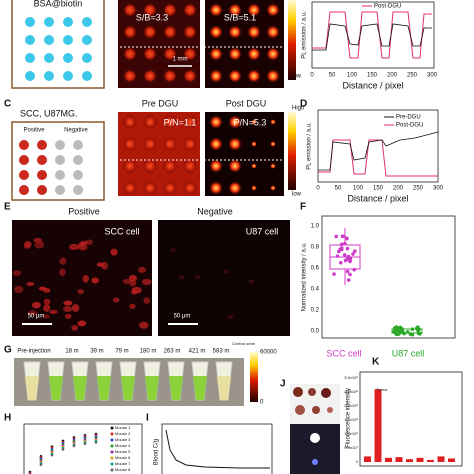  What do you see at coordinates (412, 76) in the screenshot?
I see `x-tick-label: 250` at bounding box center [412, 76].